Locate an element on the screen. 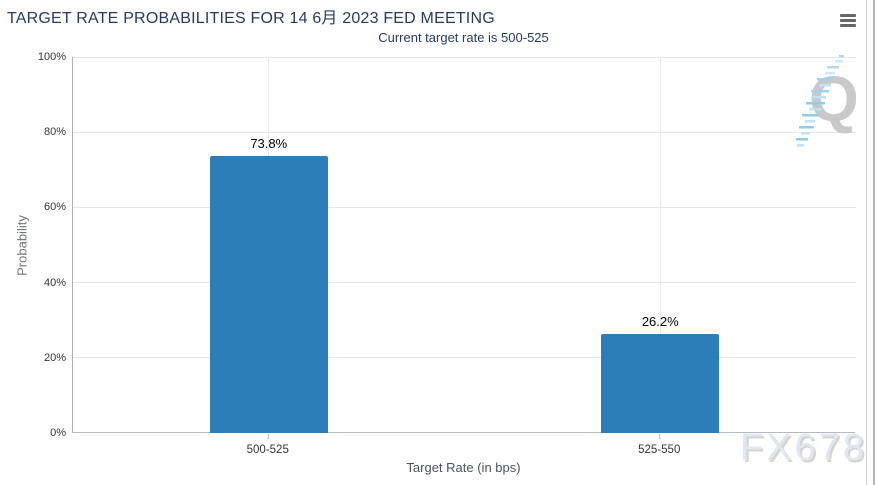  x-axis-category-label: 525-550 is located at coordinates (659, 450).